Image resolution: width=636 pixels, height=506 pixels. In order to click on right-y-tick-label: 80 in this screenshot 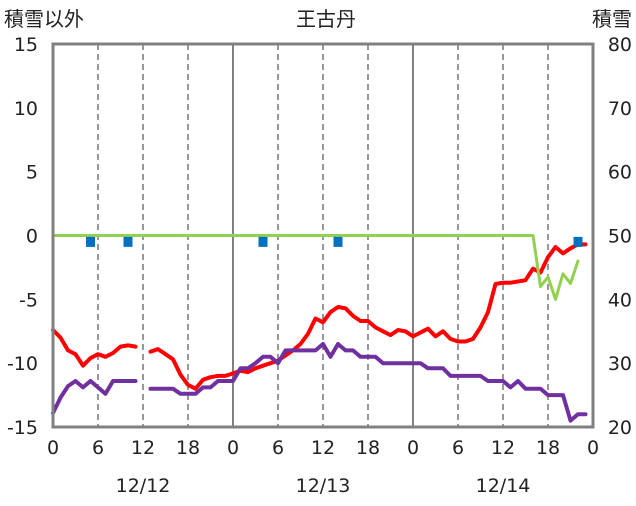, I will do `click(620, 45)`.